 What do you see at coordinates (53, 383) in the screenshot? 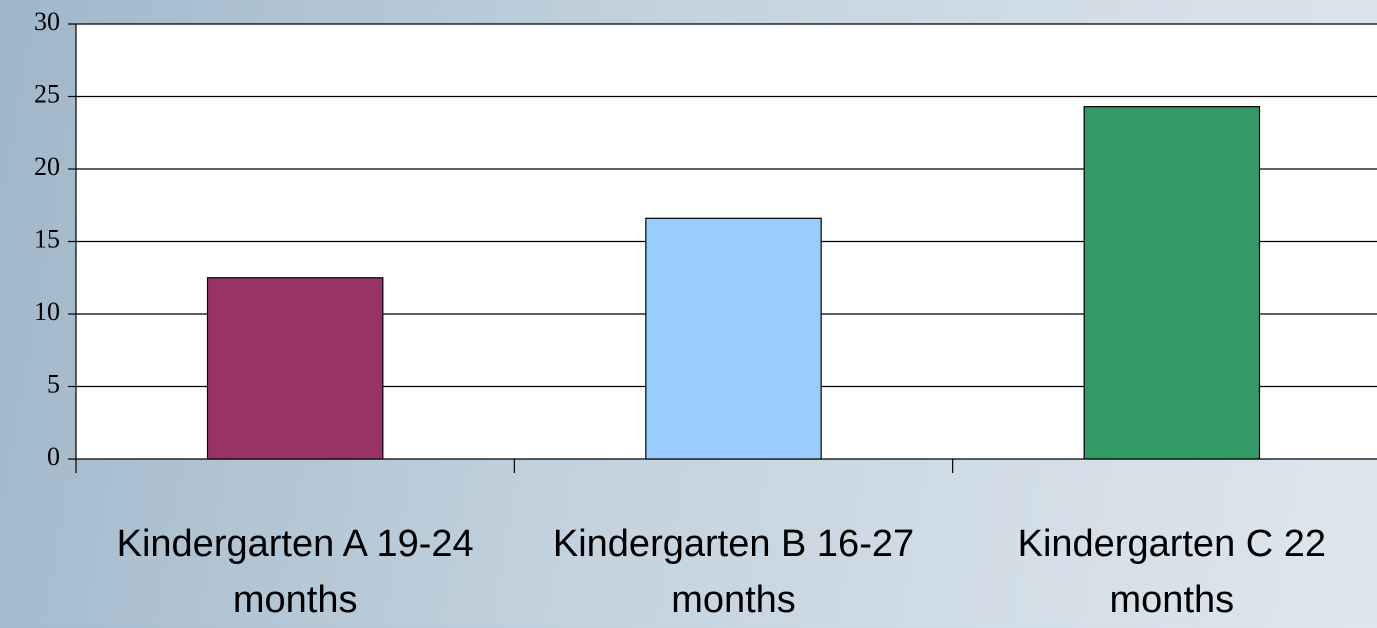
I see `y-tick-label: 5` at bounding box center [53, 383].